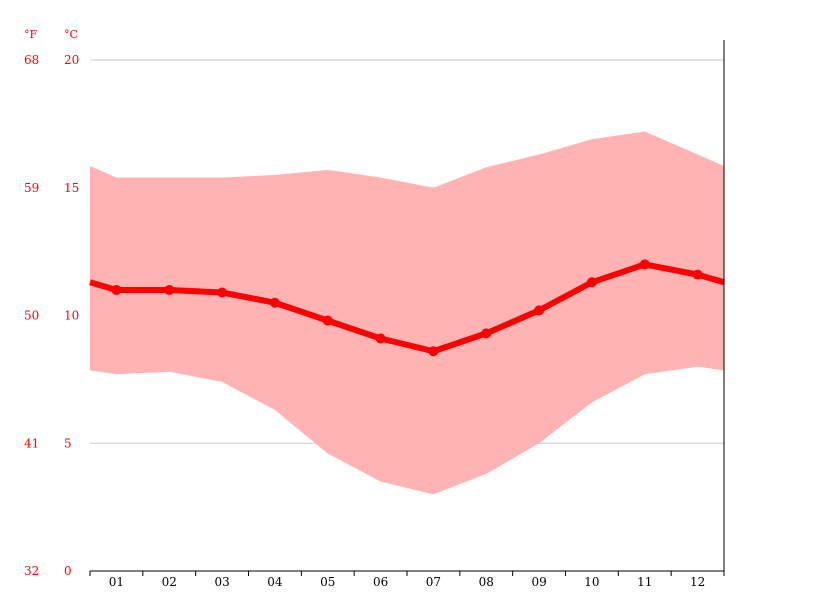 This screenshot has height=611, width=815. What do you see at coordinates (221, 582) in the screenshot?
I see `x-tick-label: 03` at bounding box center [221, 582].